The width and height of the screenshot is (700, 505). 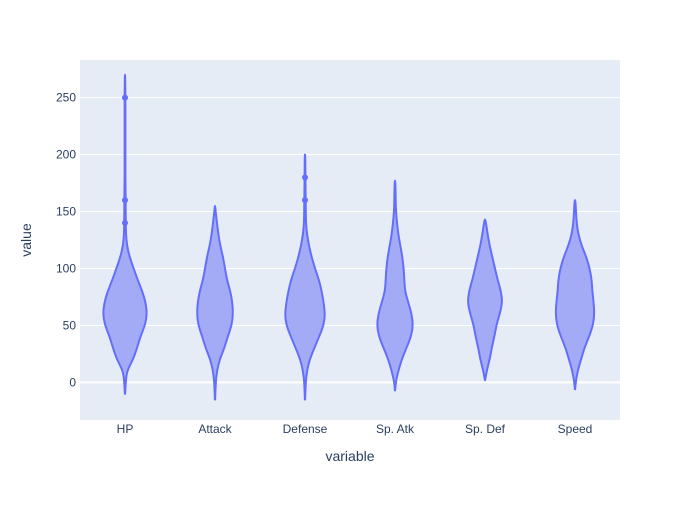 I want to click on y-tick-label: 150, so click(x=66, y=212).